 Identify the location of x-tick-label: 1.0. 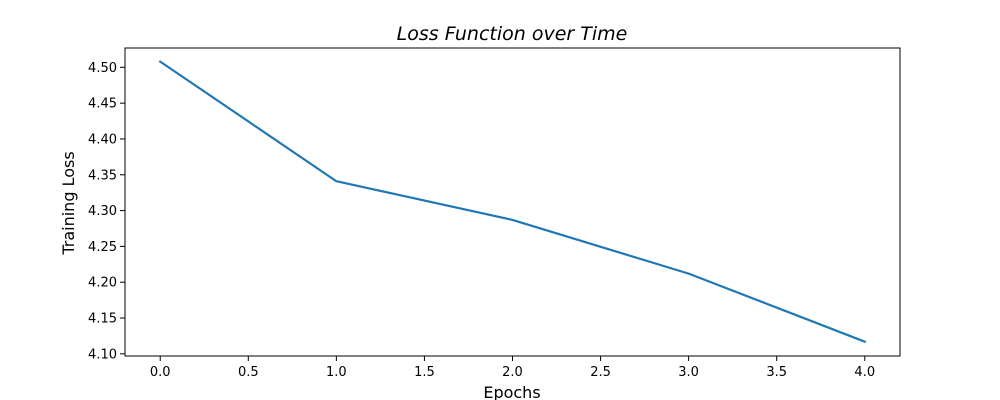
(336, 372).